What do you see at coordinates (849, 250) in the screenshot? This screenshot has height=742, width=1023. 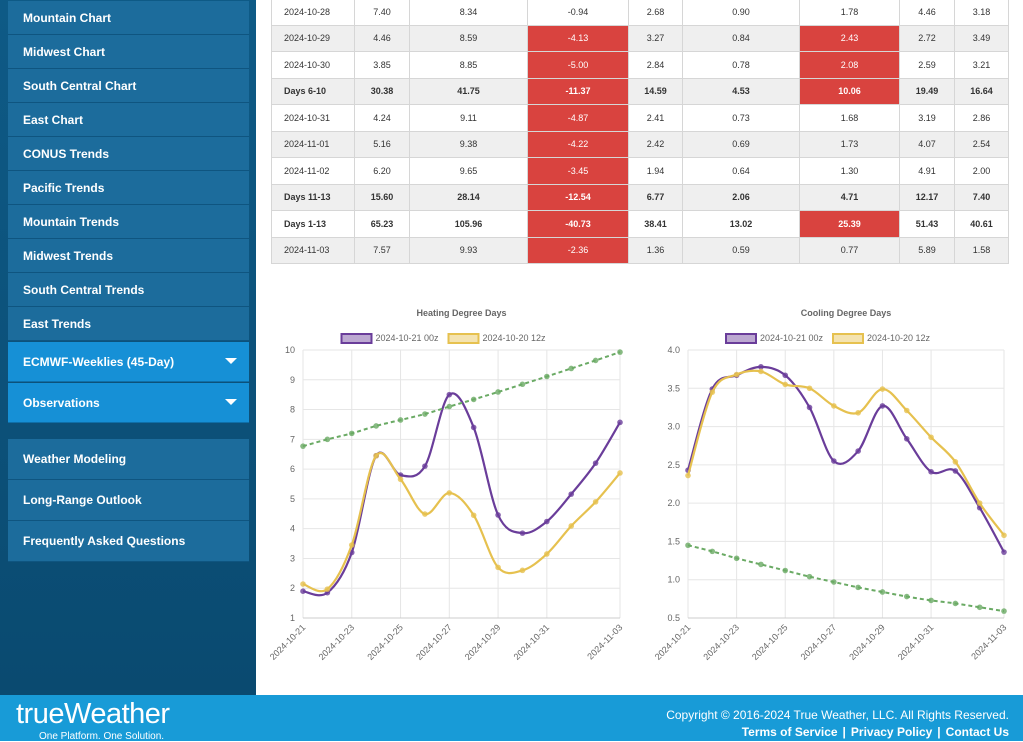 I see `table-cell: 0.77` at bounding box center [849, 250].